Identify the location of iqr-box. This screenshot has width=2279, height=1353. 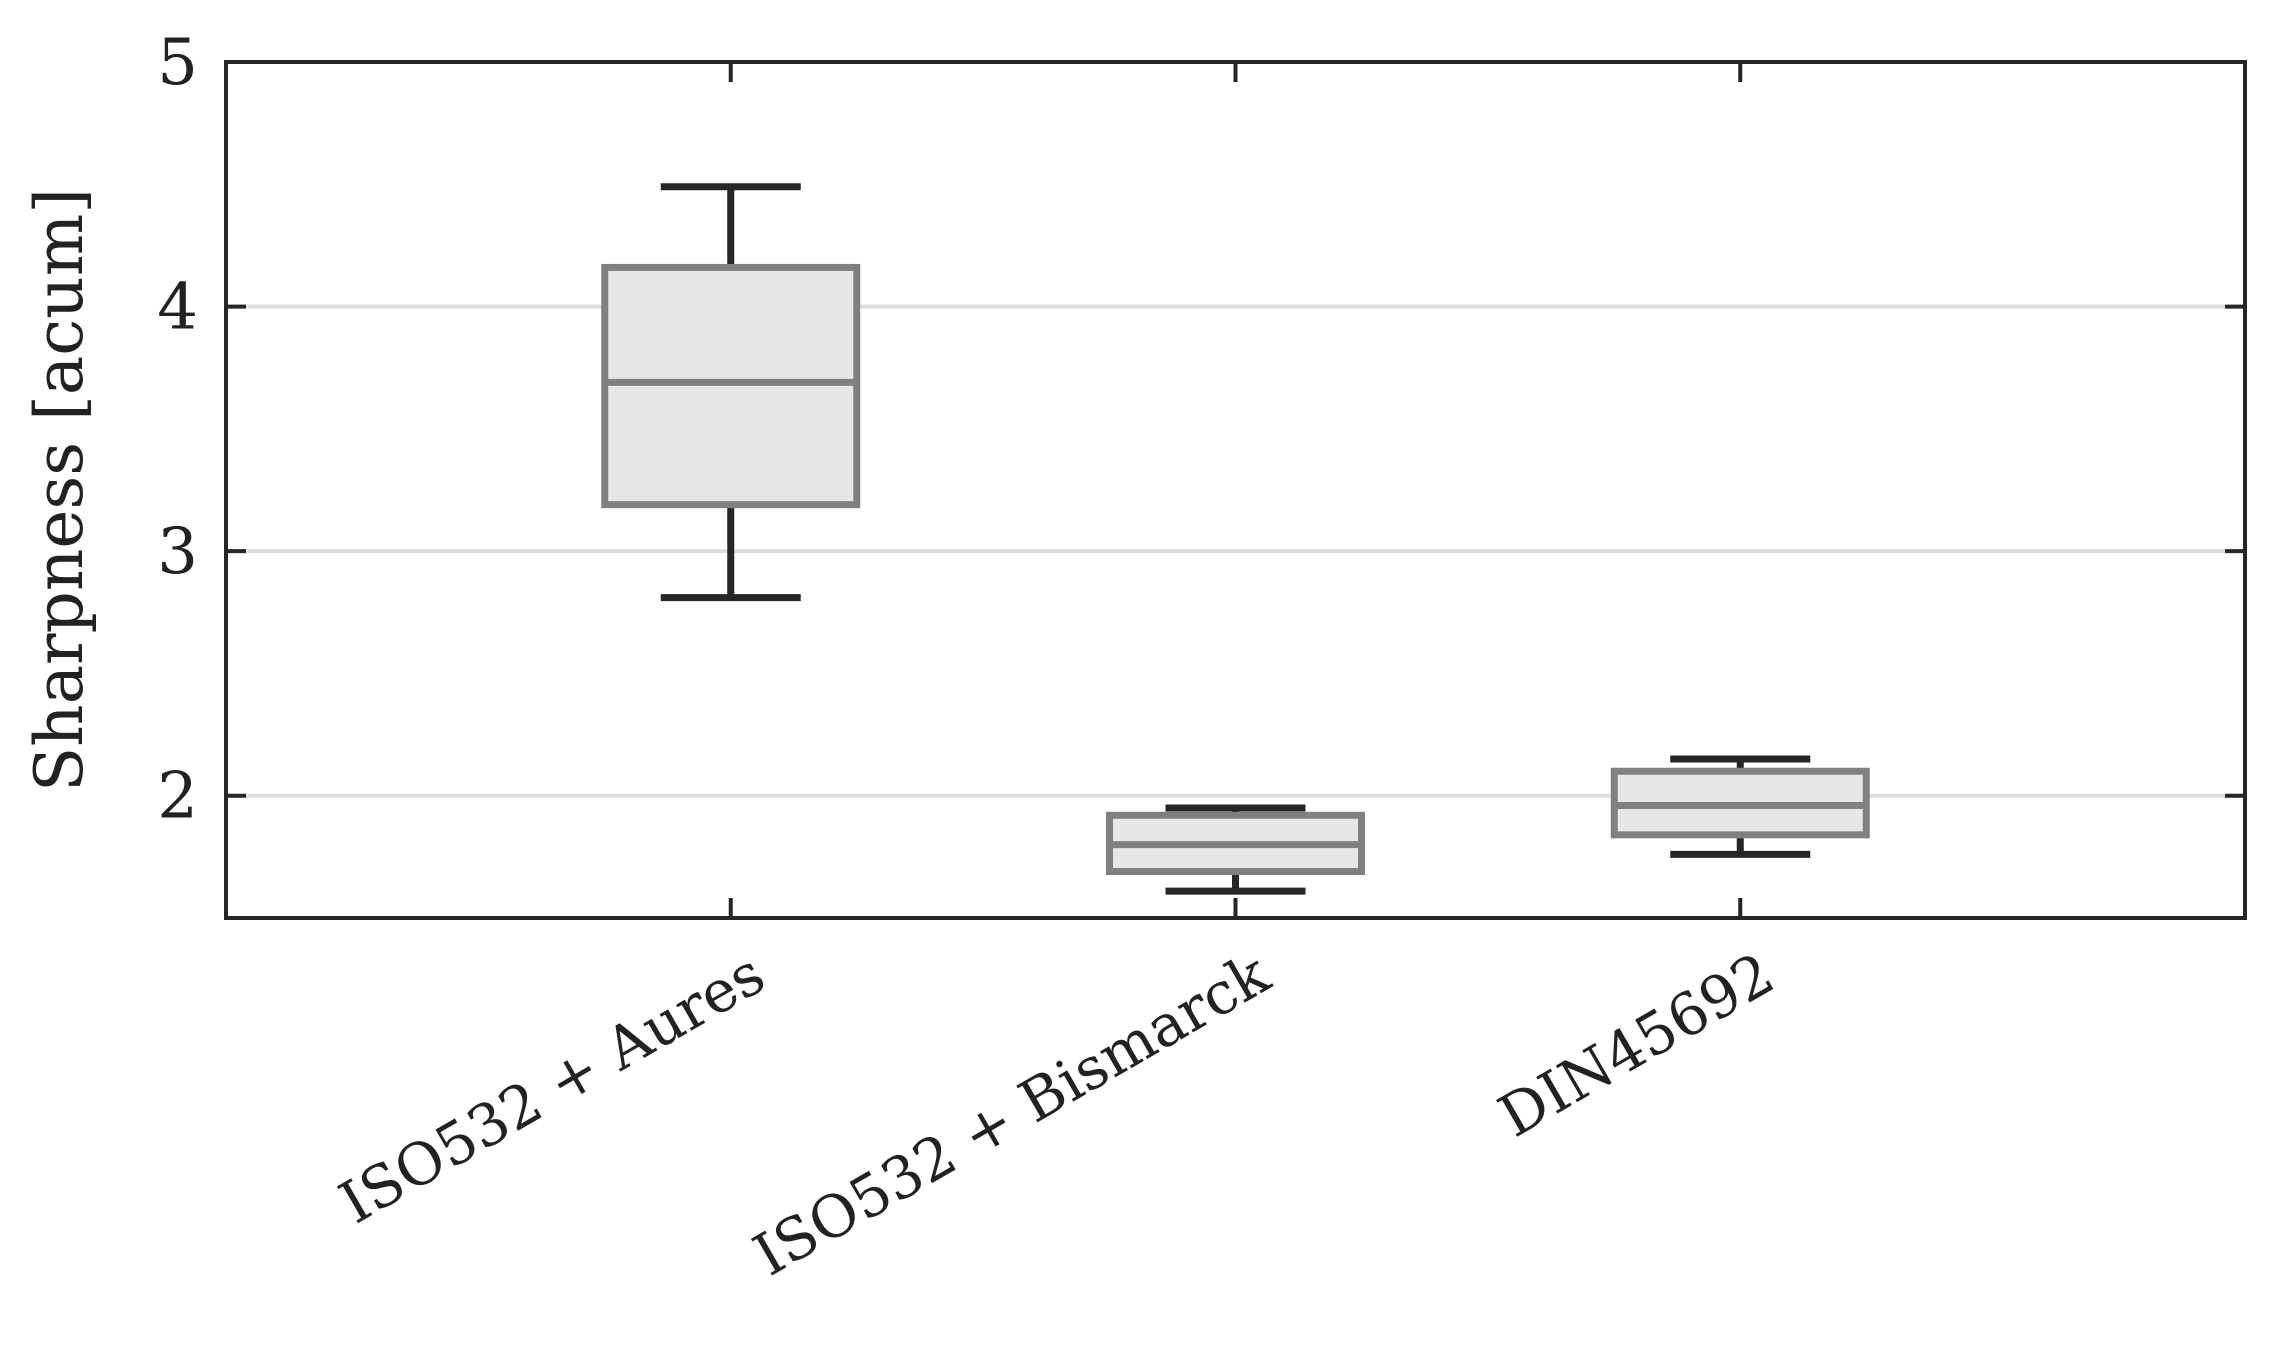
(731, 386).